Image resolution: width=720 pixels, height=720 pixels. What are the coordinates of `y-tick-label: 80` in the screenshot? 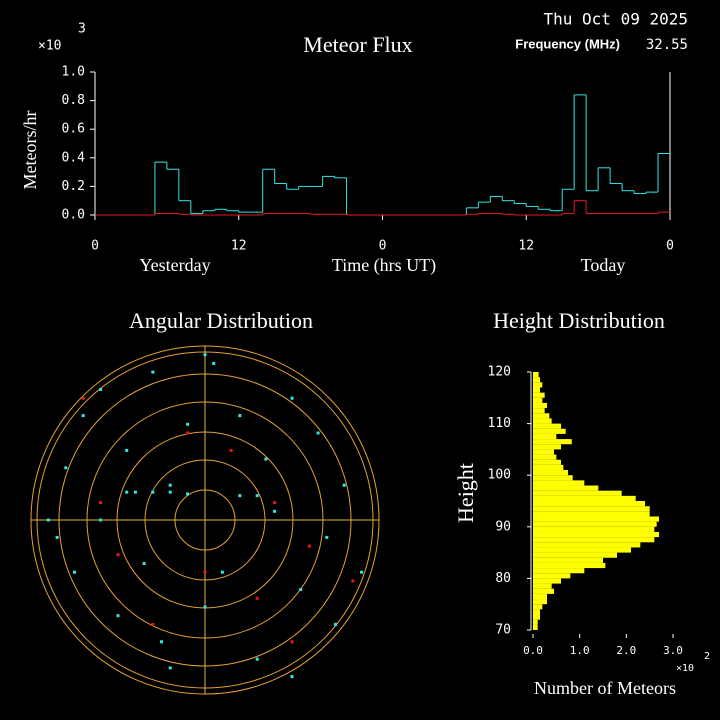 It's located at (503, 578).